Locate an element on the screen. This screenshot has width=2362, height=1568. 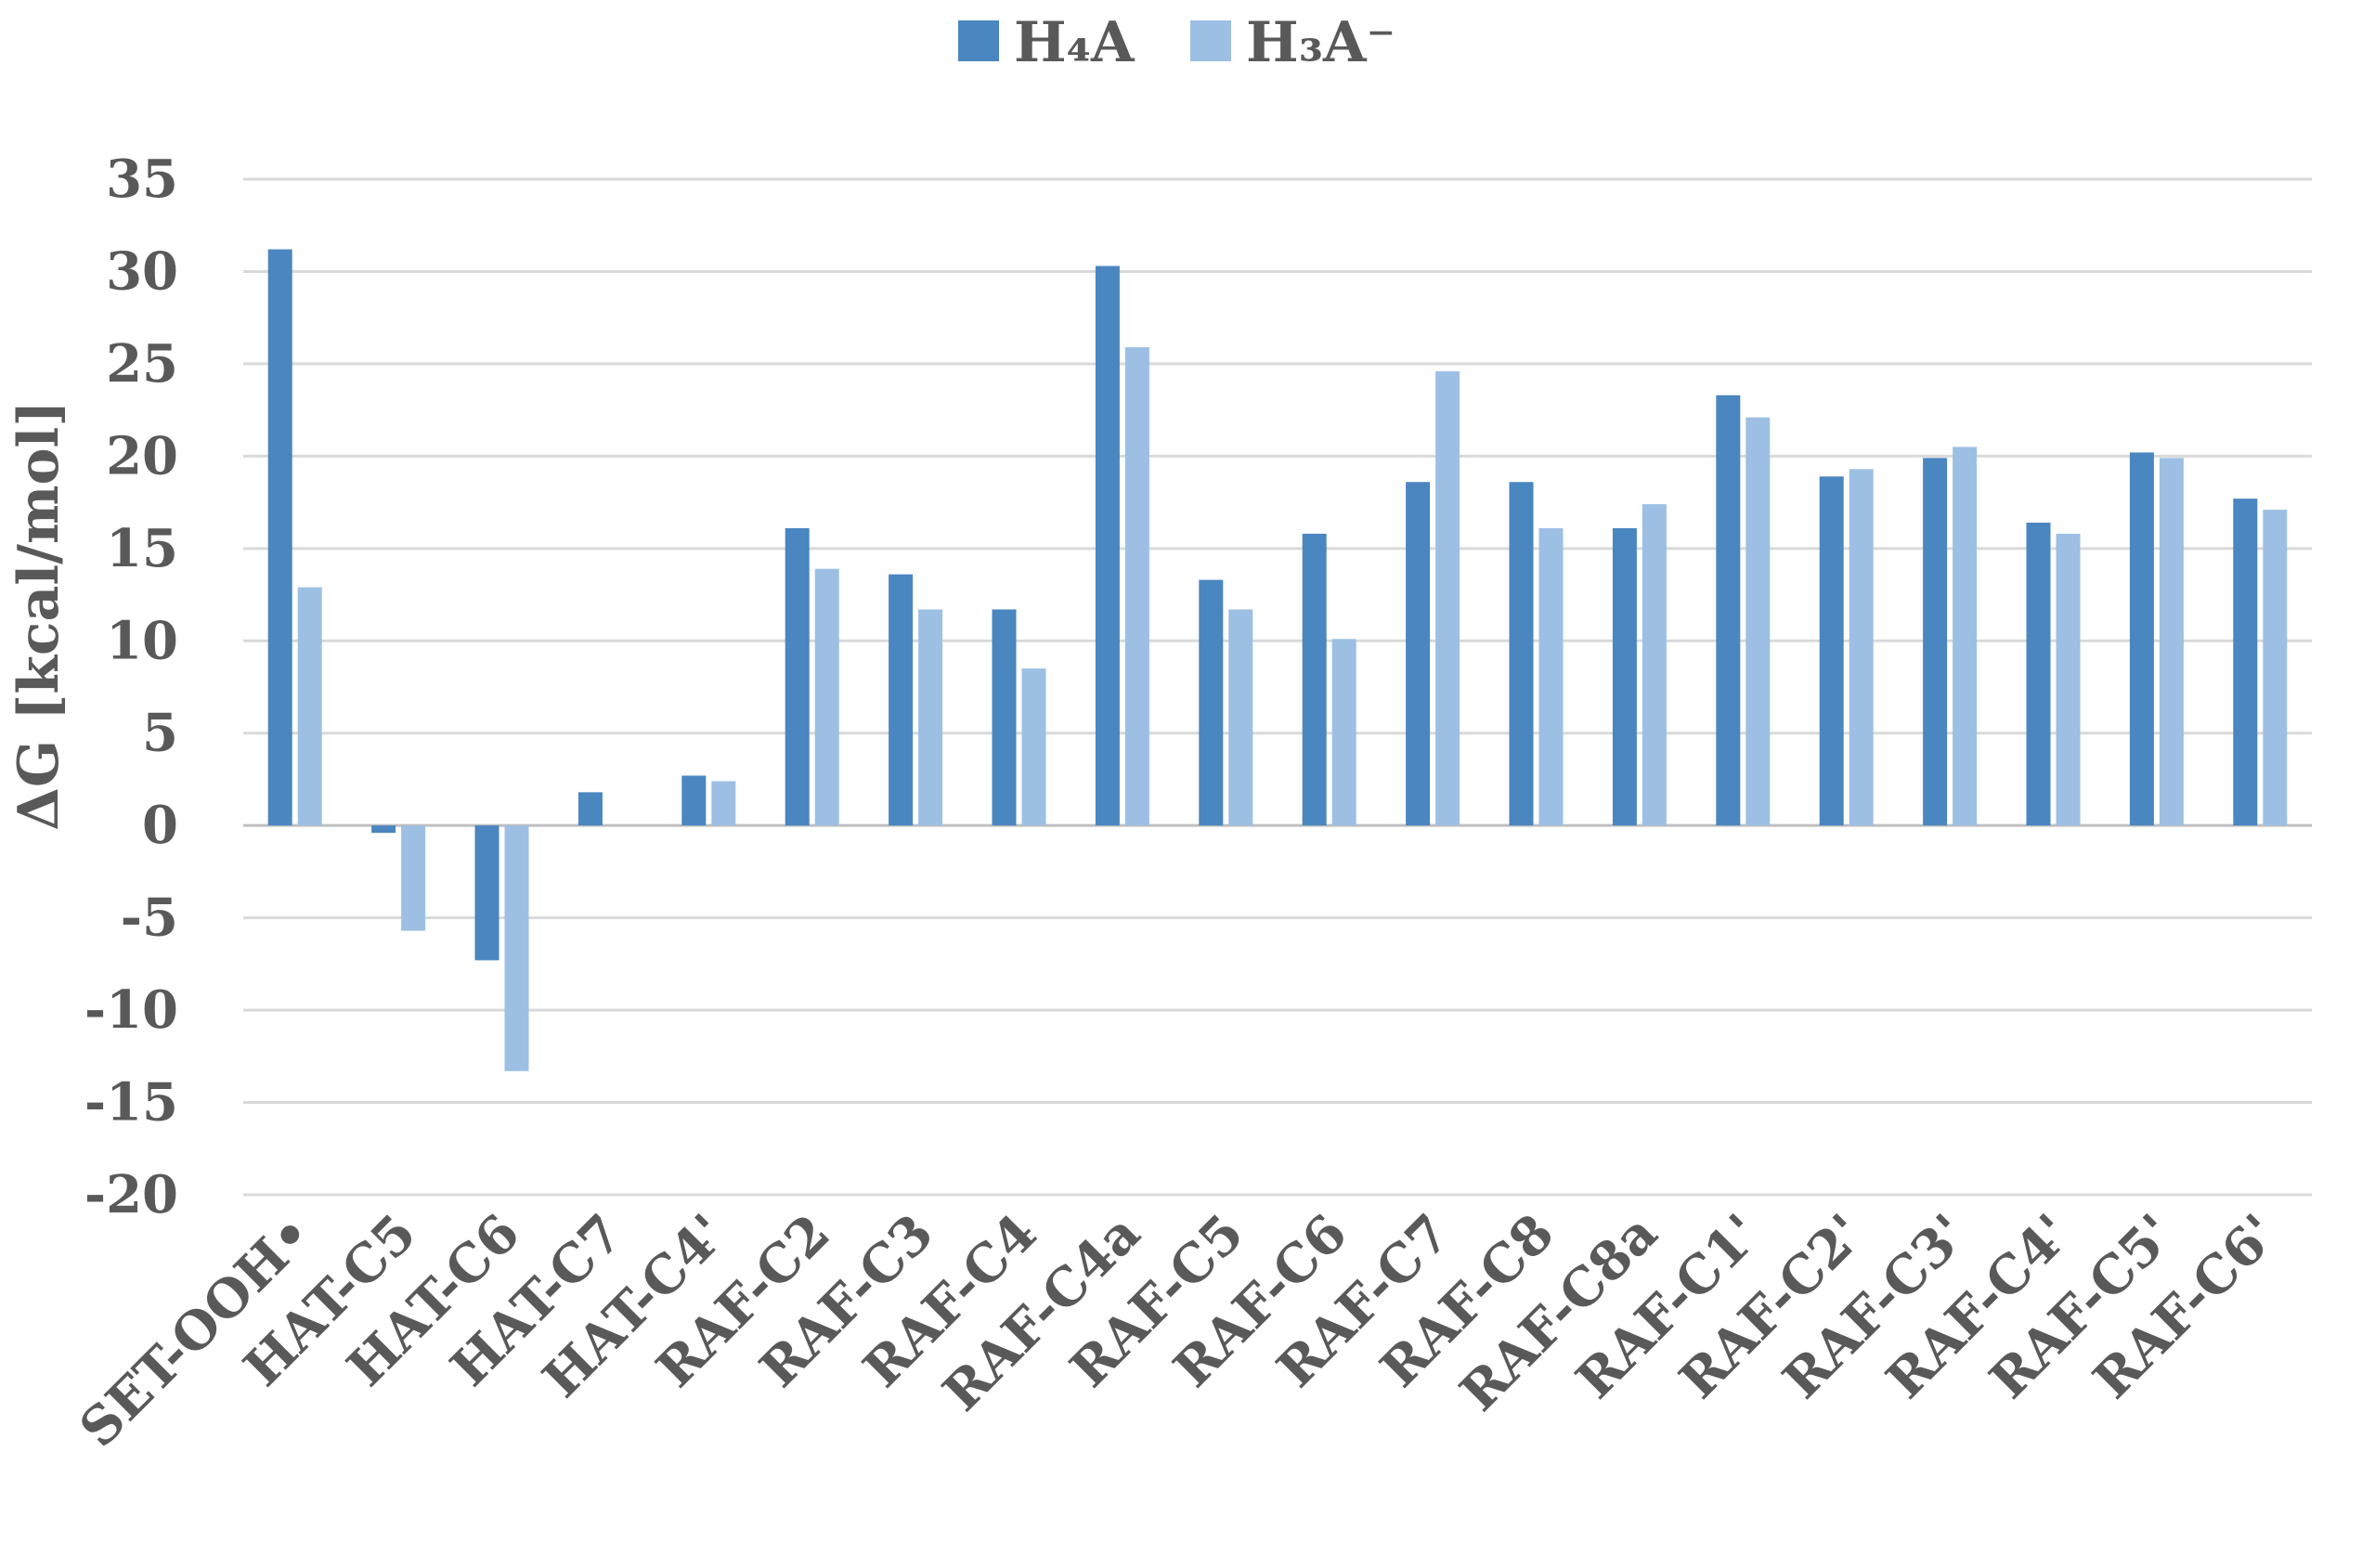
legend-label-series-2: H₃A⁻ is located at coordinates (1320, 42).